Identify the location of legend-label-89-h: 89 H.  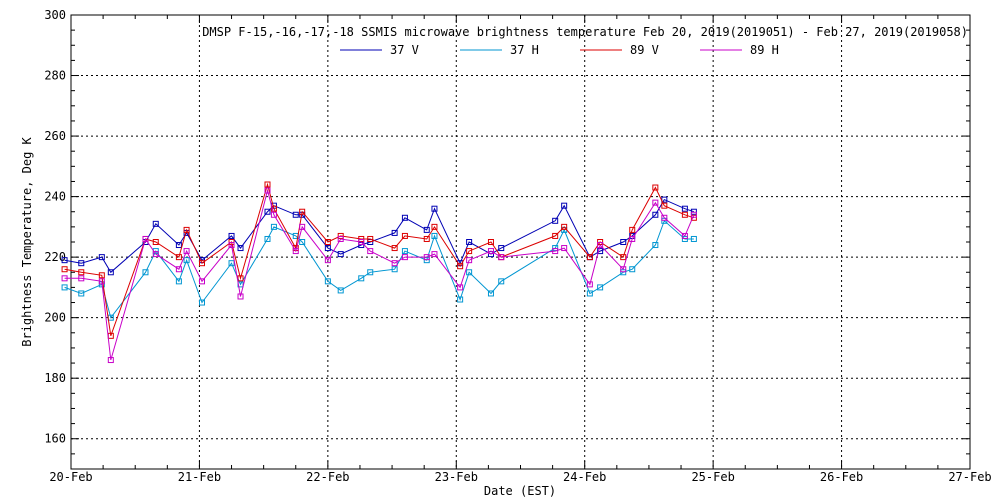
(764, 50).